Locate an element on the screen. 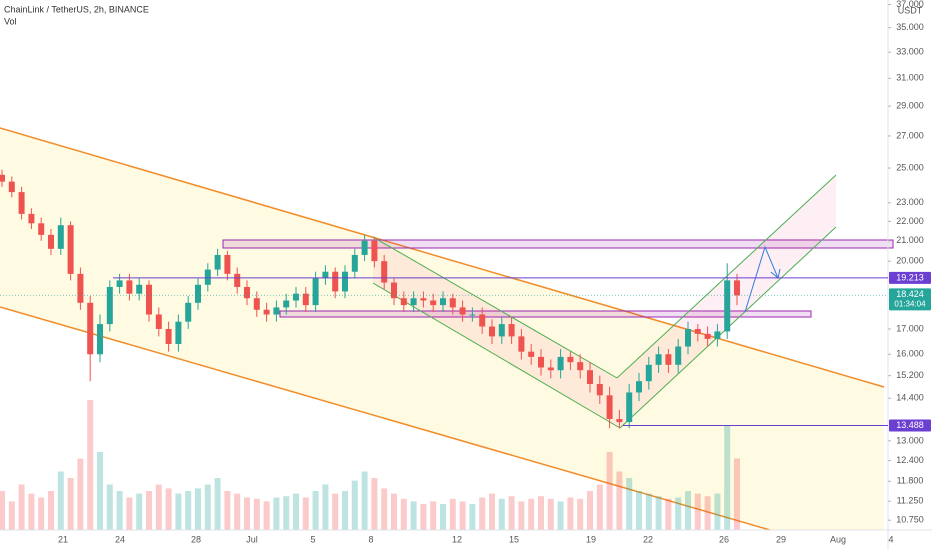 This screenshot has height=550, width=932. y-tick-label: 22.000 is located at coordinates (910, 221).